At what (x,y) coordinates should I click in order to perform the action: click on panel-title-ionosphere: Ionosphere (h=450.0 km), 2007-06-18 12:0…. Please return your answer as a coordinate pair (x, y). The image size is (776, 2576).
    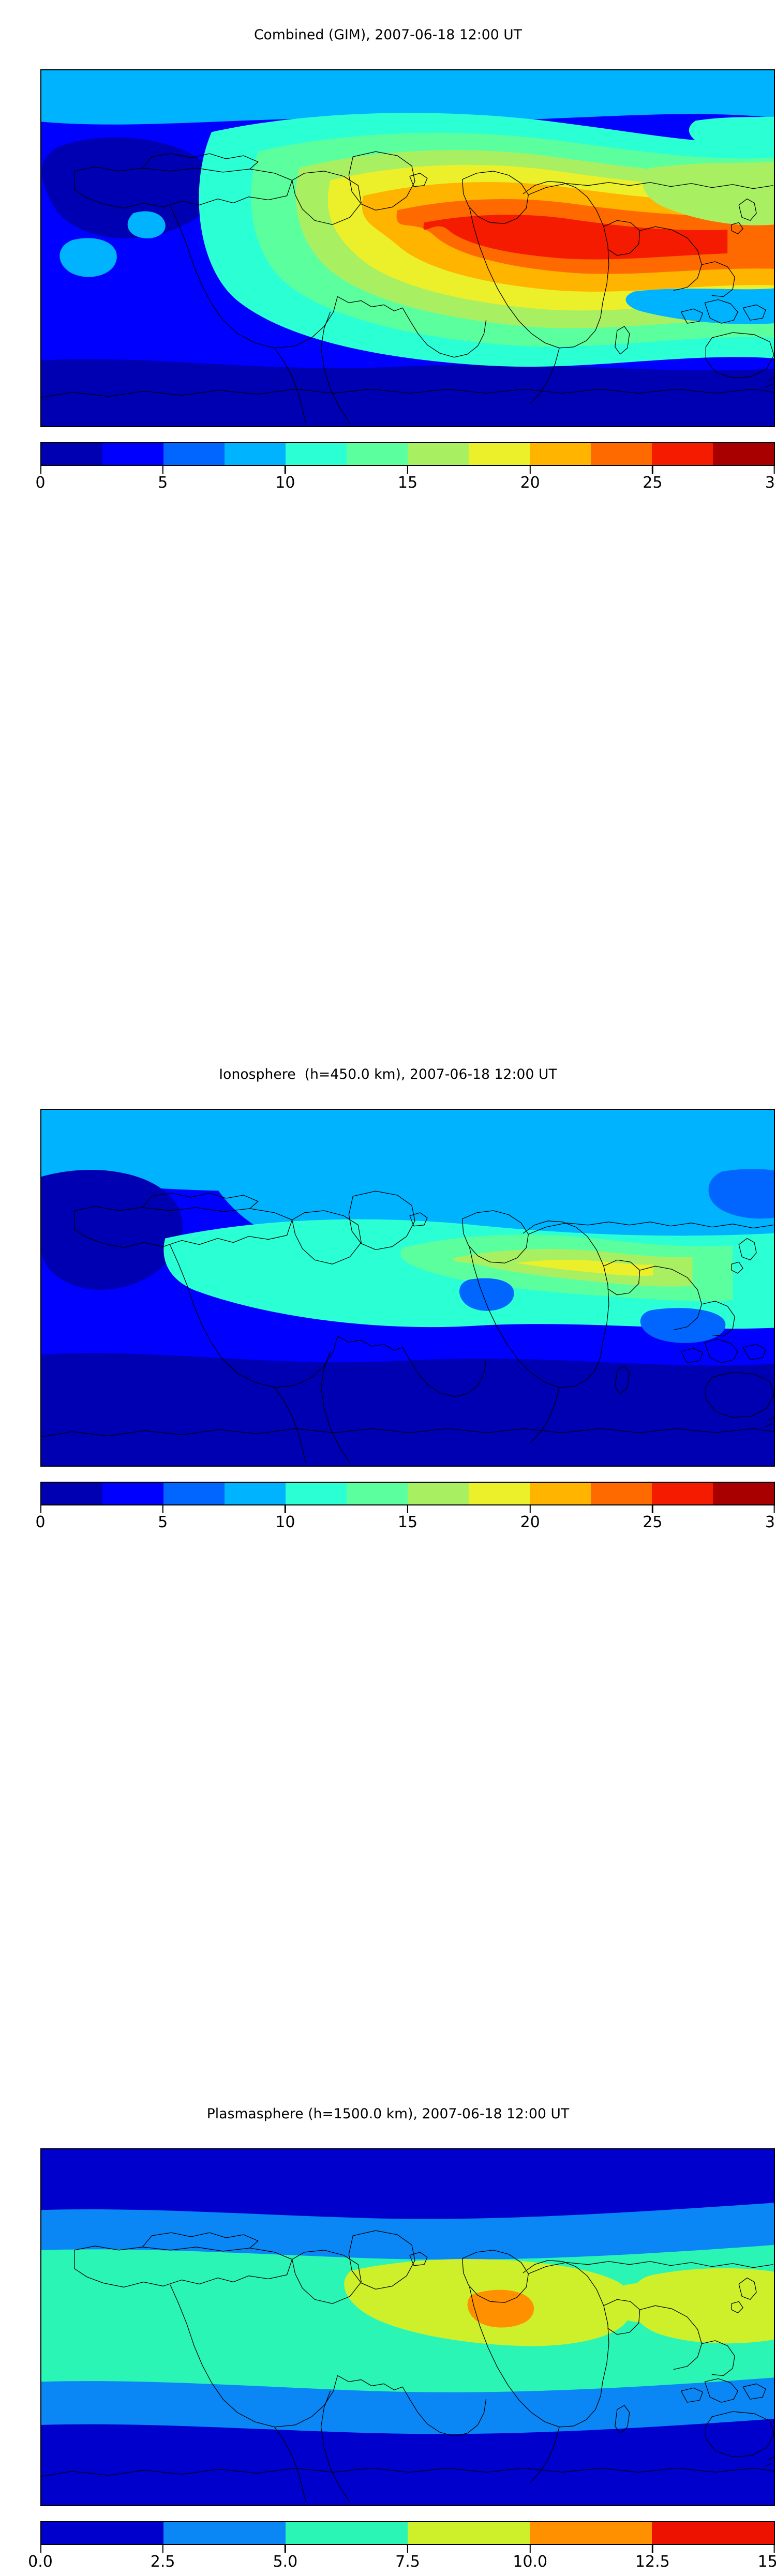
    Looking at the image, I should click on (388, 1074).